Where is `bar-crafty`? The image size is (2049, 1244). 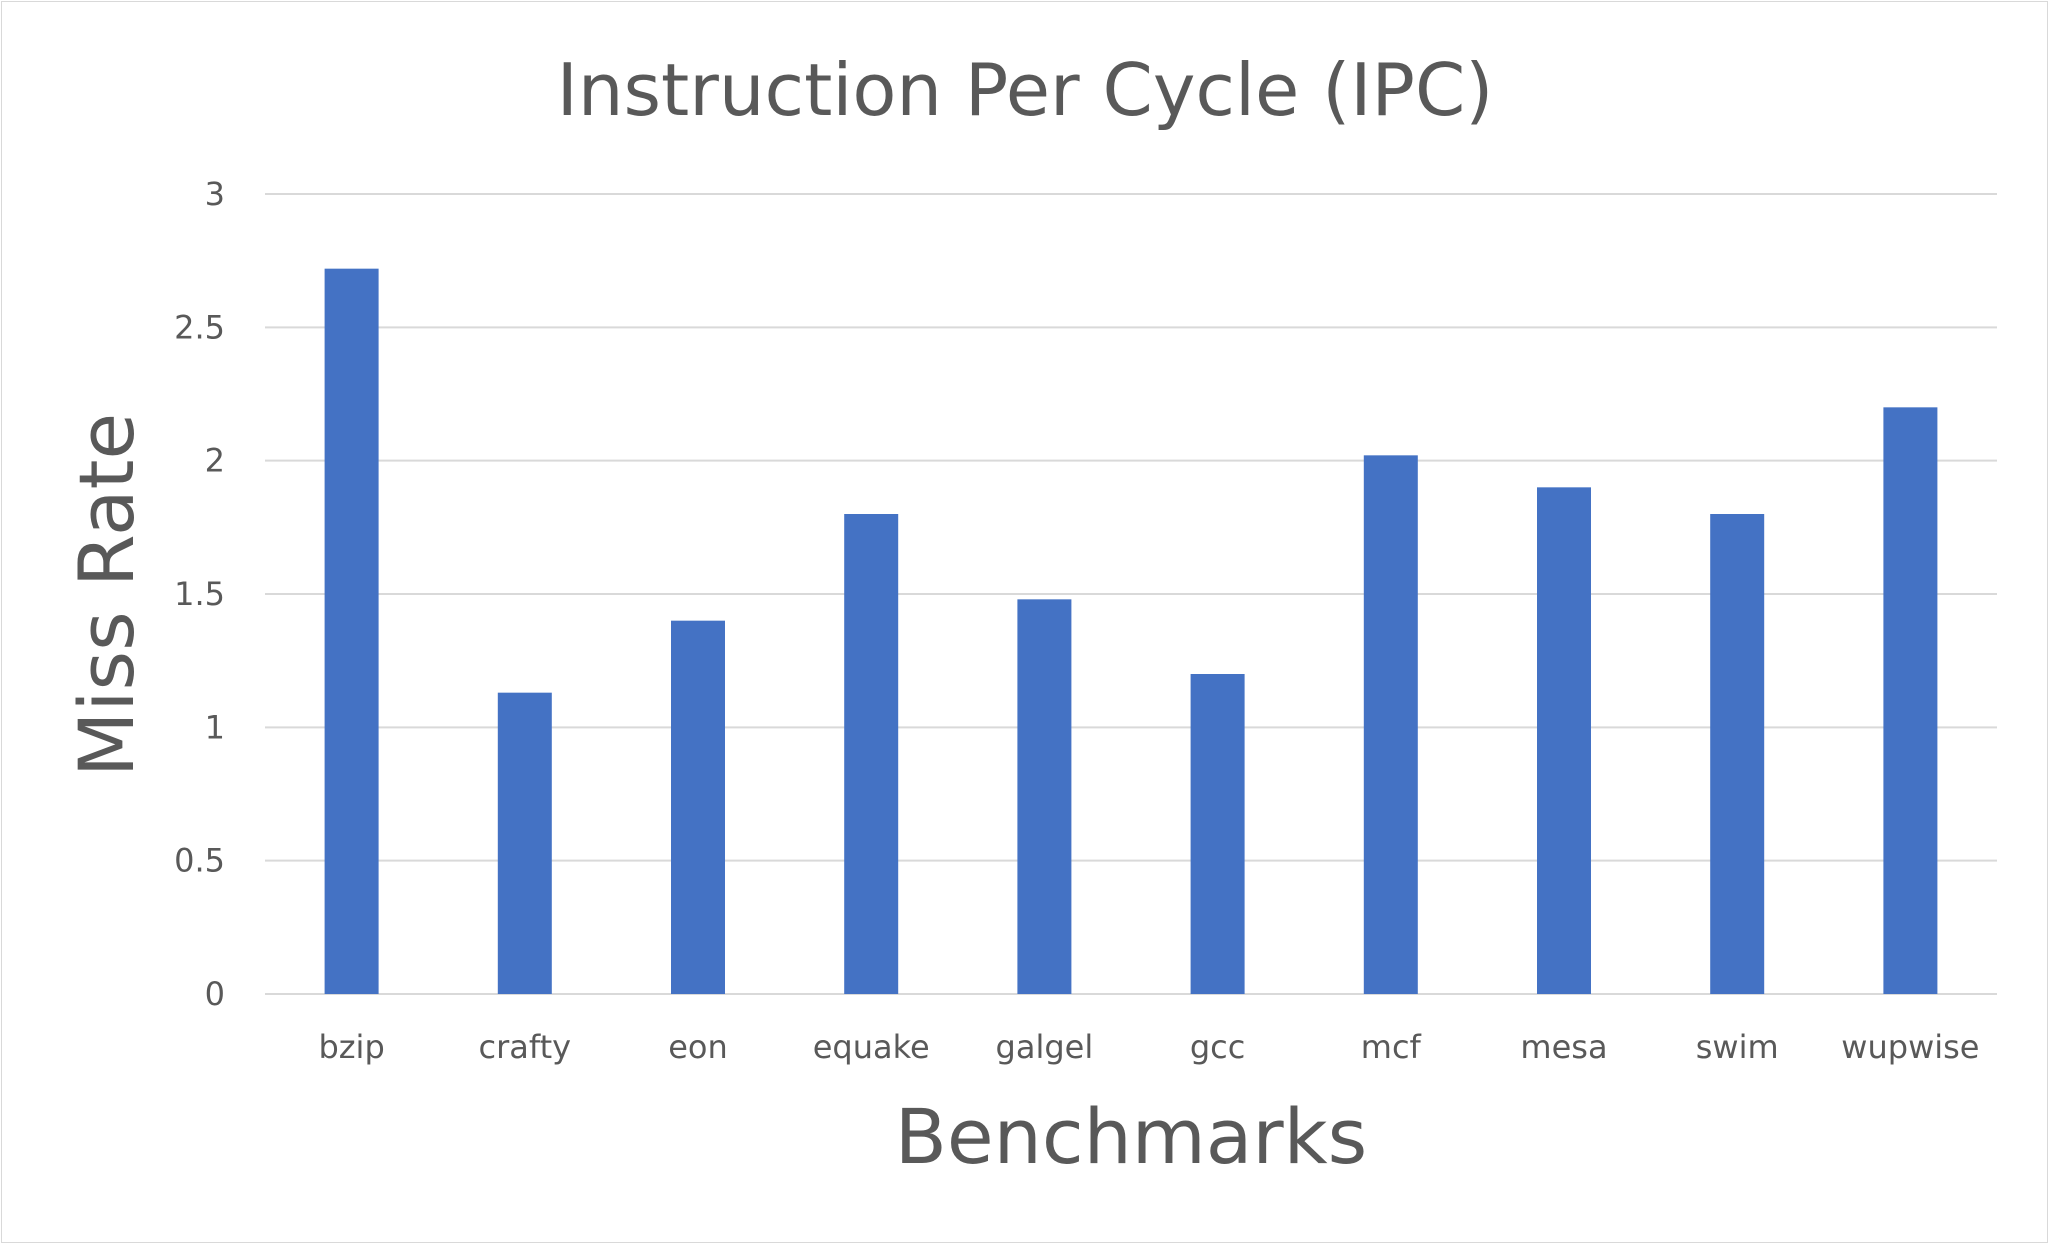 bar-crafty is located at coordinates (524, 843).